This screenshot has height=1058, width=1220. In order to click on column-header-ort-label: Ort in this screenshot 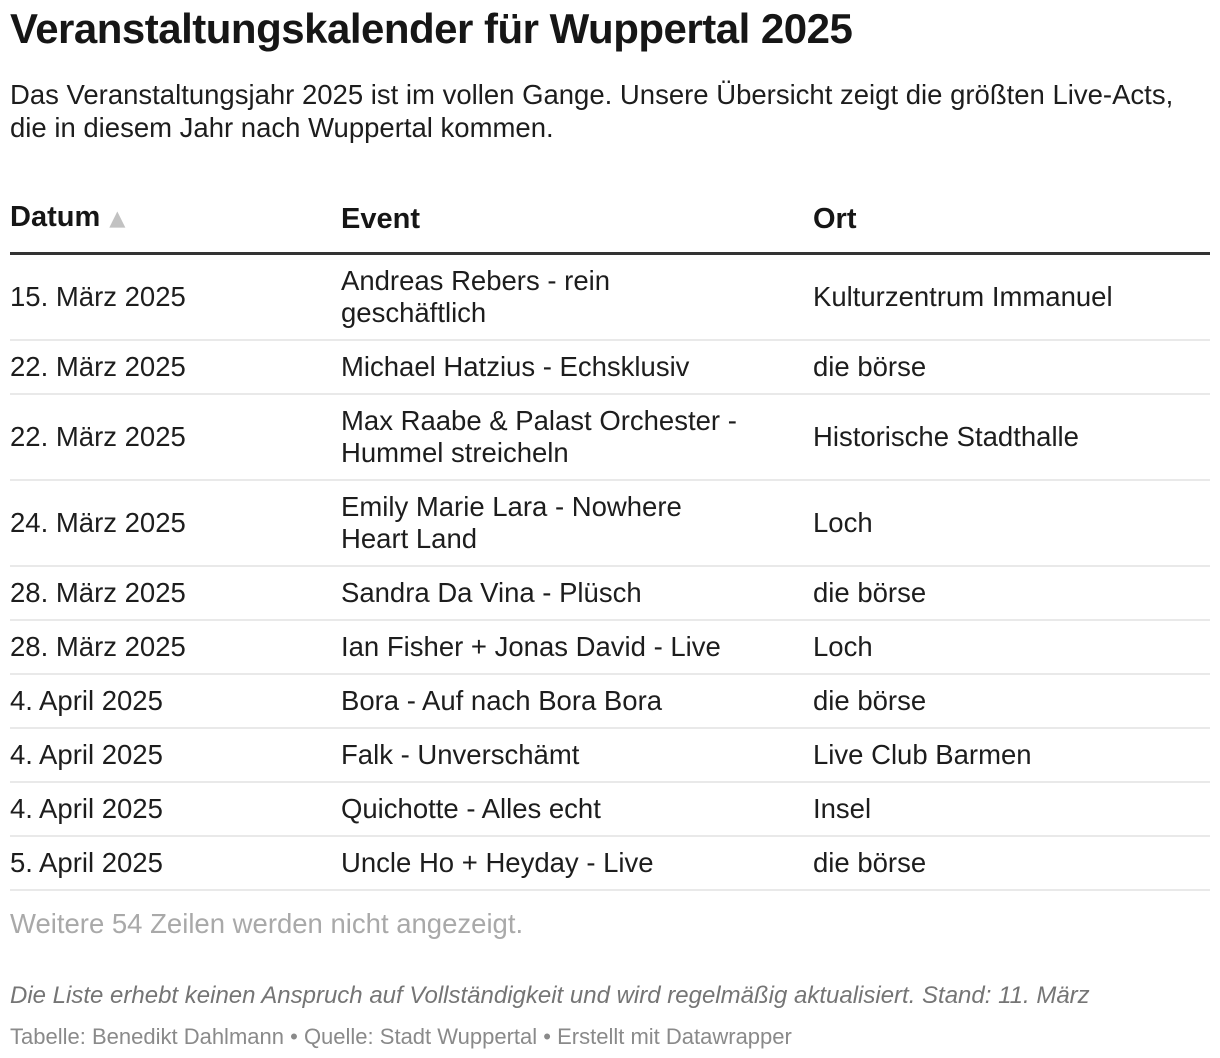, I will do `click(835, 219)`.